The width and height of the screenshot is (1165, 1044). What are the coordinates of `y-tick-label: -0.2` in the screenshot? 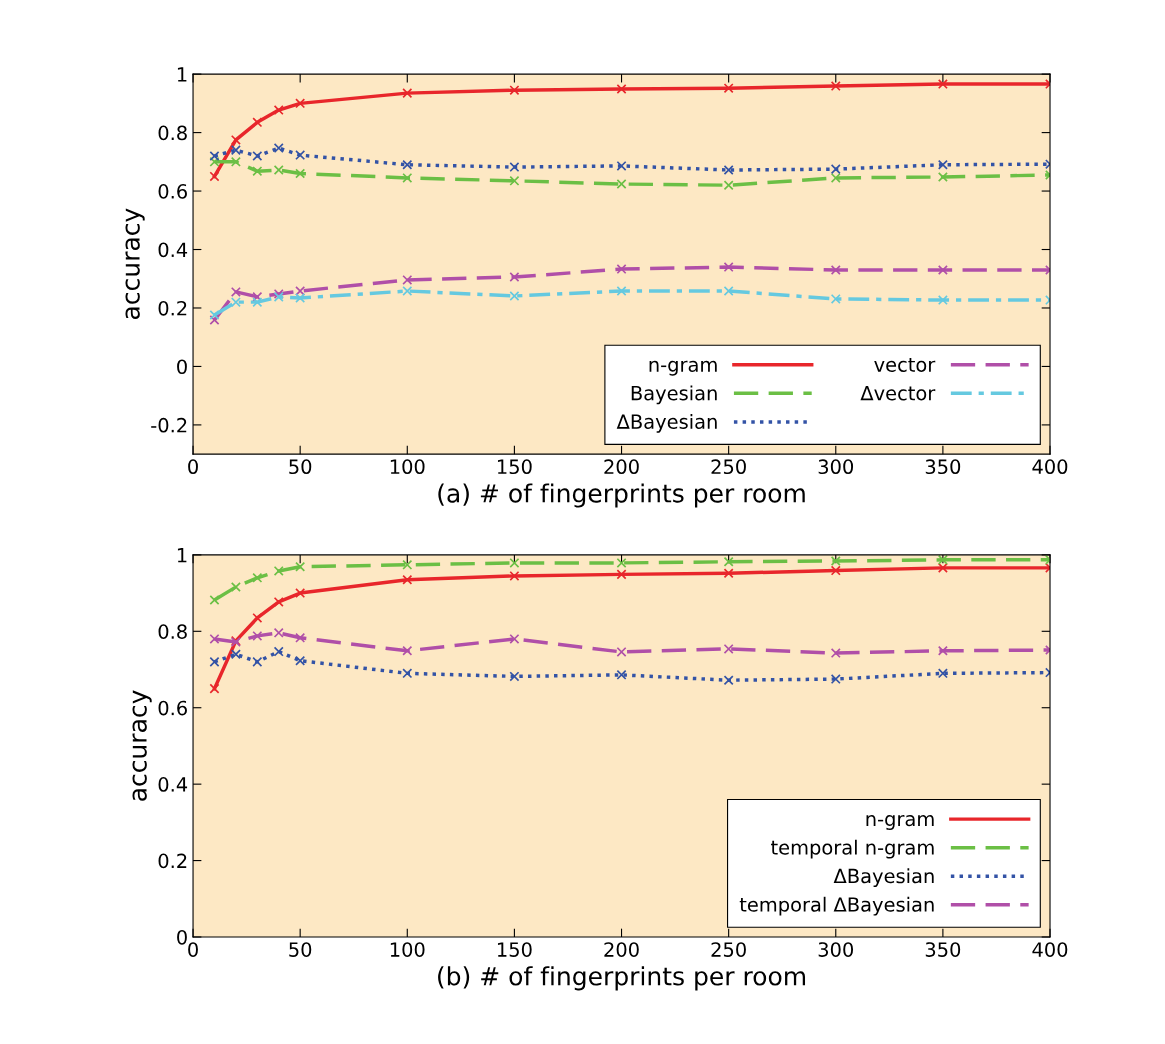 It's located at (169, 425).